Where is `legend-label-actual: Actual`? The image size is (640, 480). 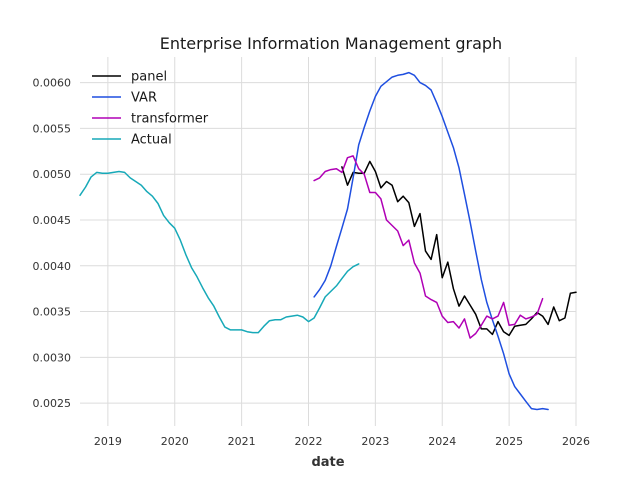 legend-label-actual: Actual is located at coordinates (151, 140).